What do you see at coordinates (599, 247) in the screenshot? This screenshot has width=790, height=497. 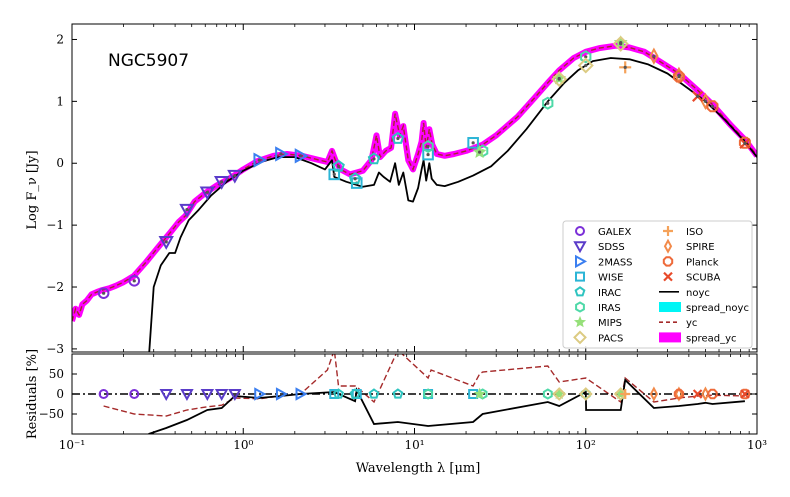 I see `legend-entry: SDSS` at bounding box center [599, 247].